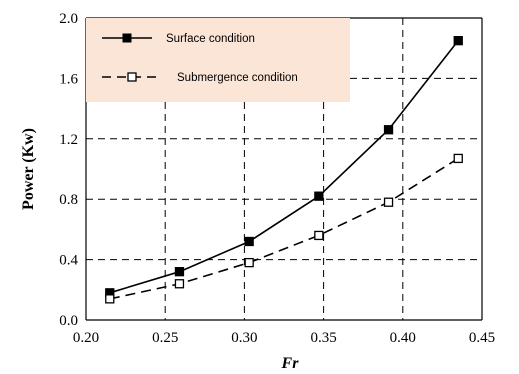 The height and width of the screenshot is (374, 519). Describe the element at coordinates (68, 79) in the screenshot. I see `y-tick-label: 1.6` at that location.